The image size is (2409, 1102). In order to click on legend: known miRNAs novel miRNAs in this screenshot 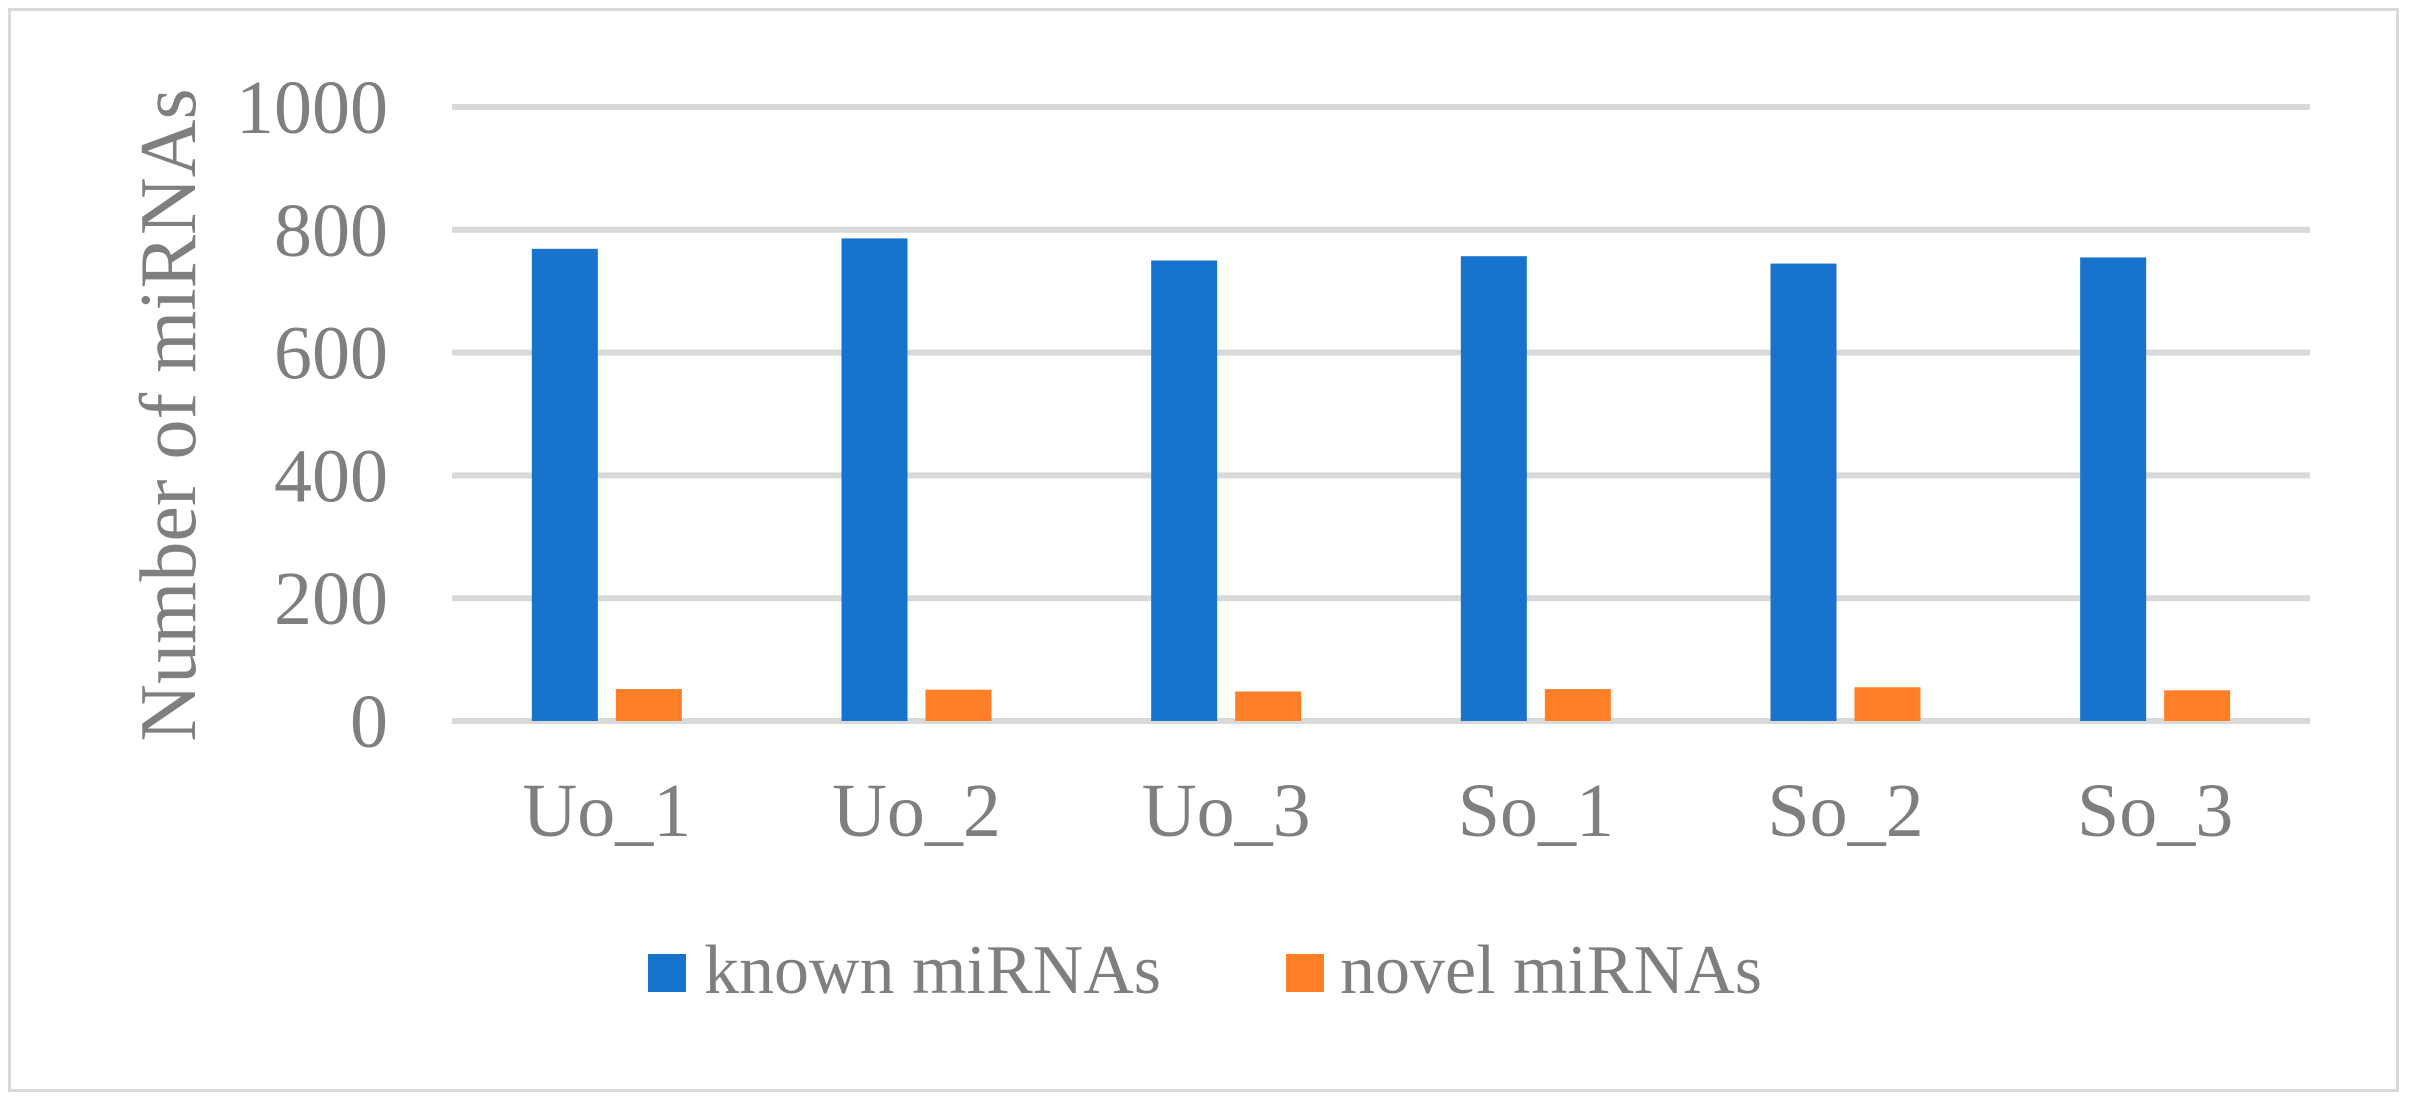, I will do `click(1205, 970)`.